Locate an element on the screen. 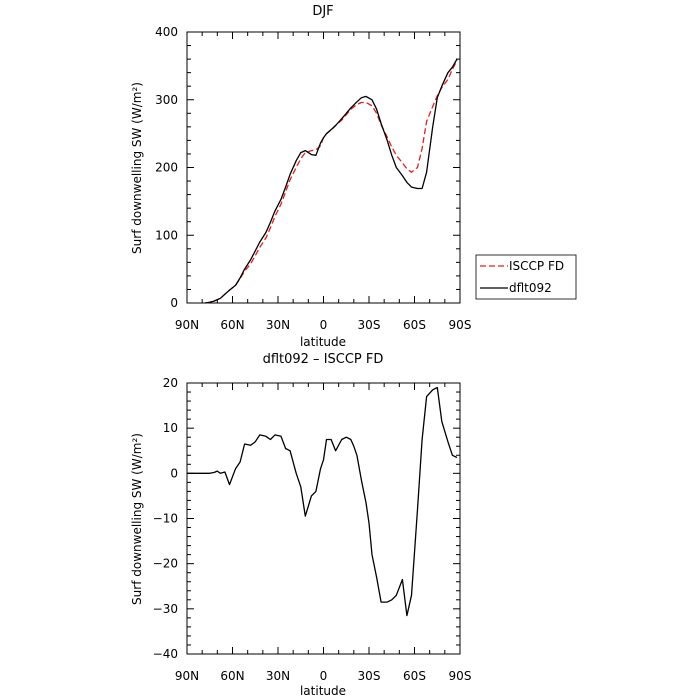  top-xtick-label: 90S is located at coordinates (460, 325).